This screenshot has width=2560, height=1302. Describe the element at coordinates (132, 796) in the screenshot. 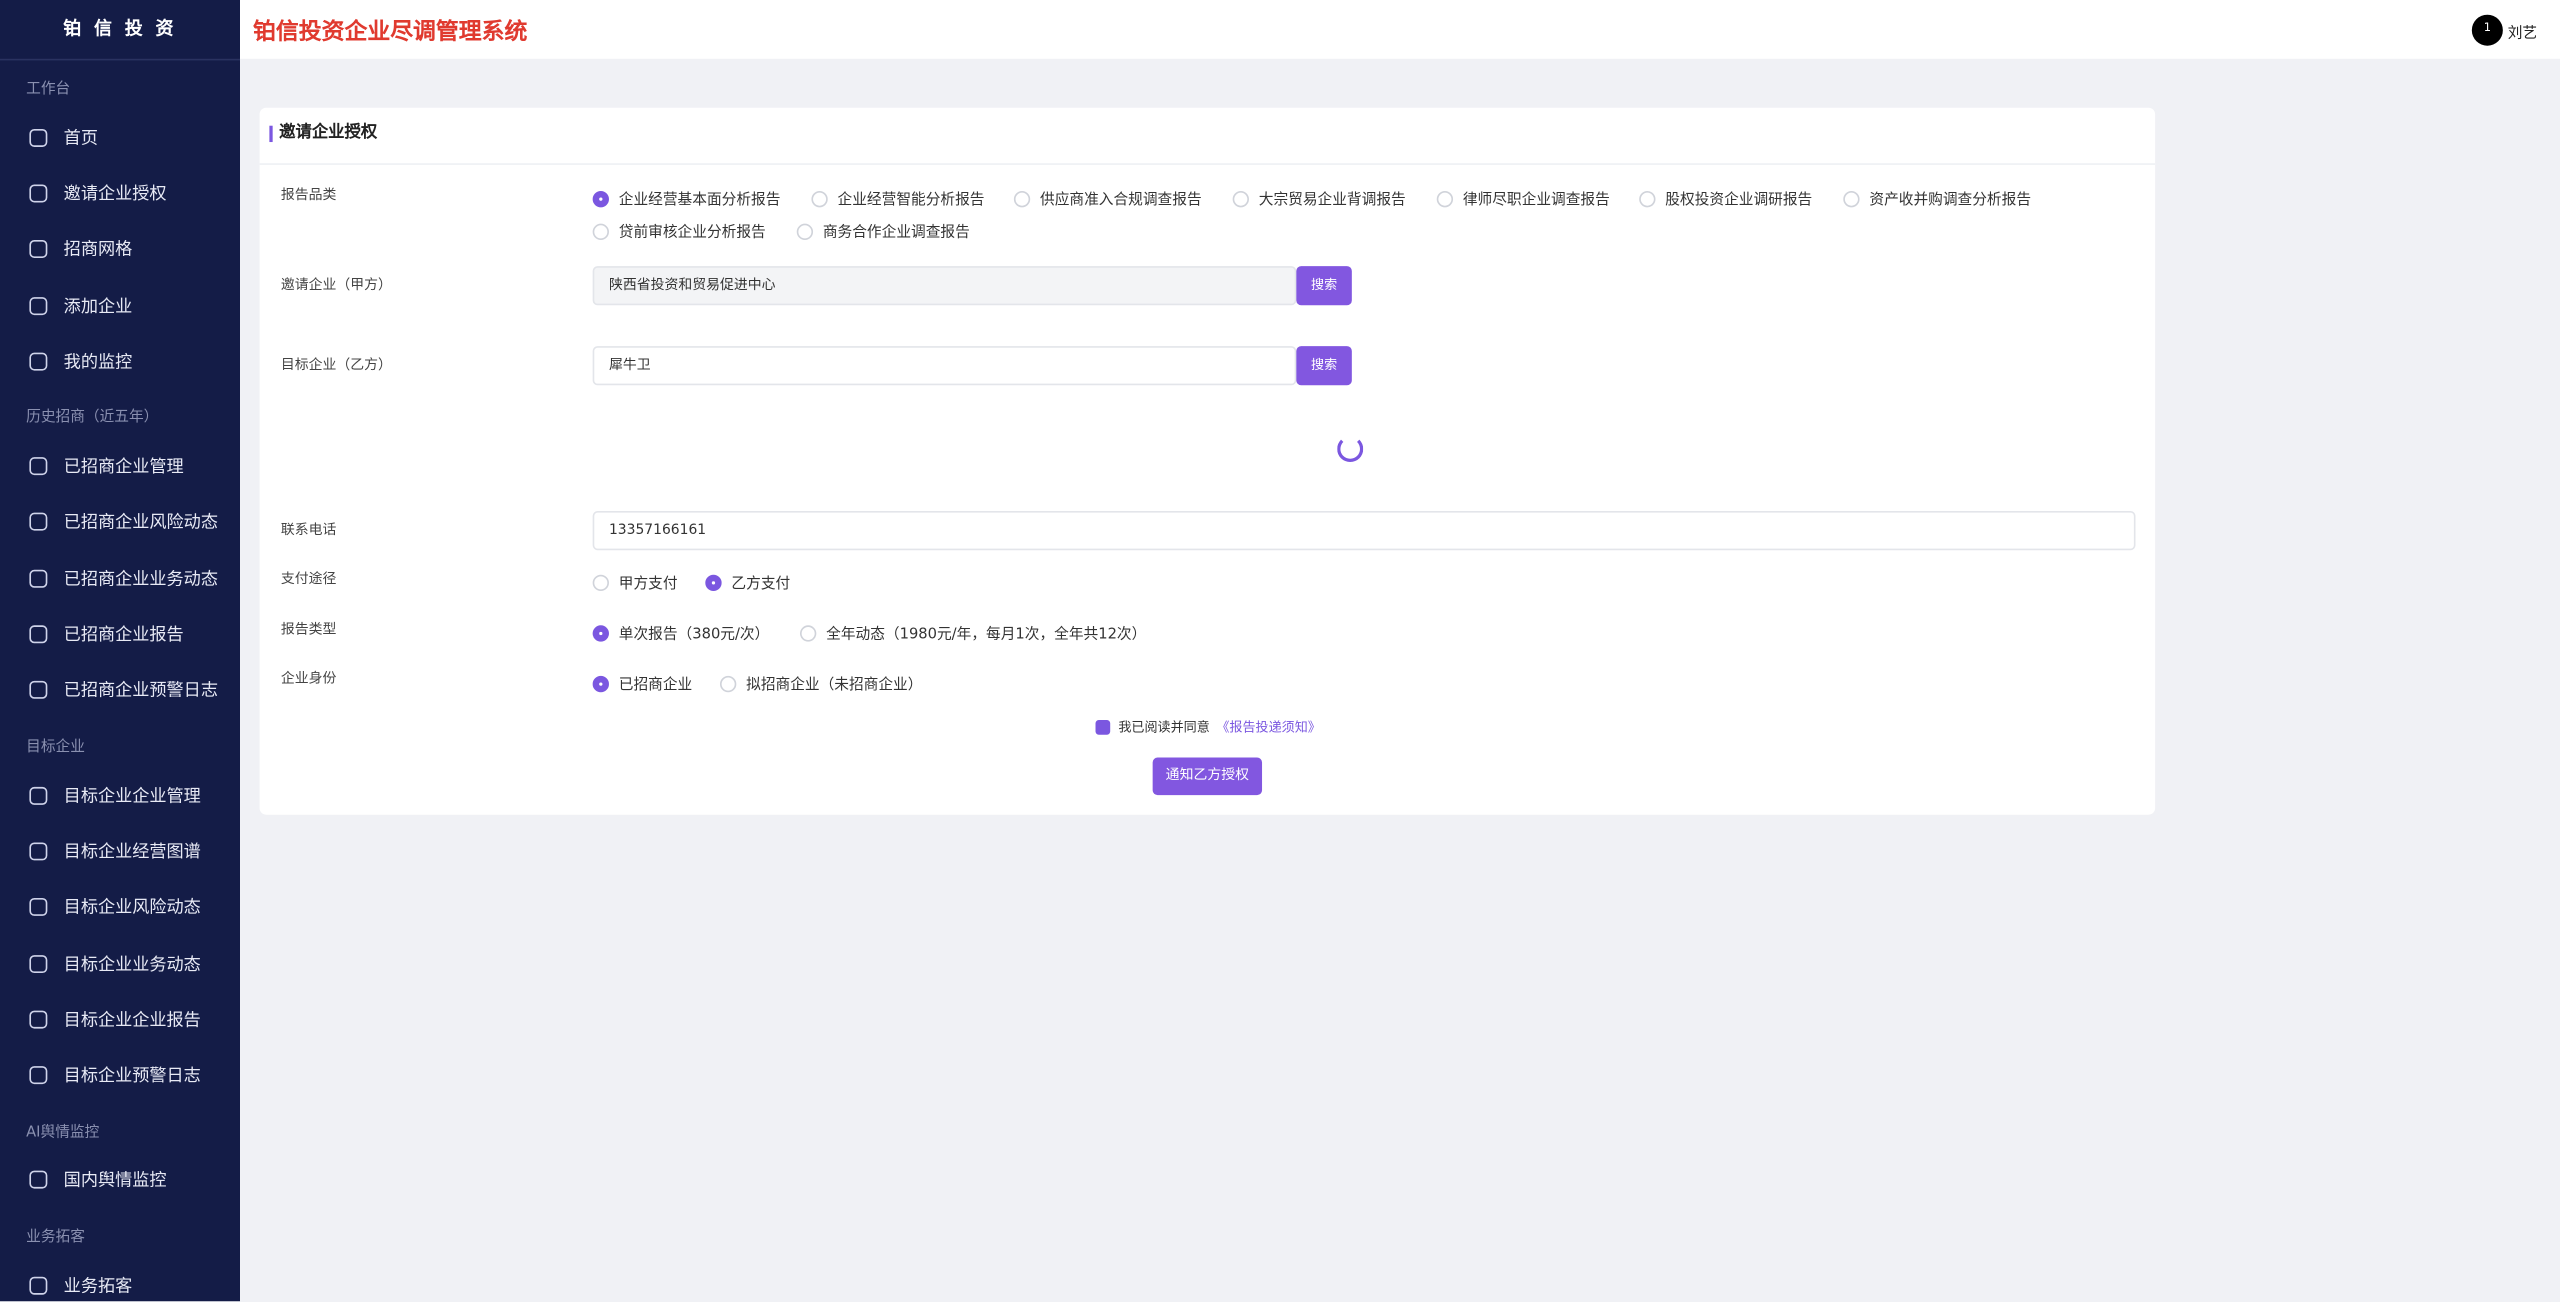

I see `nav-label: 目标企业企业管理` at that location.